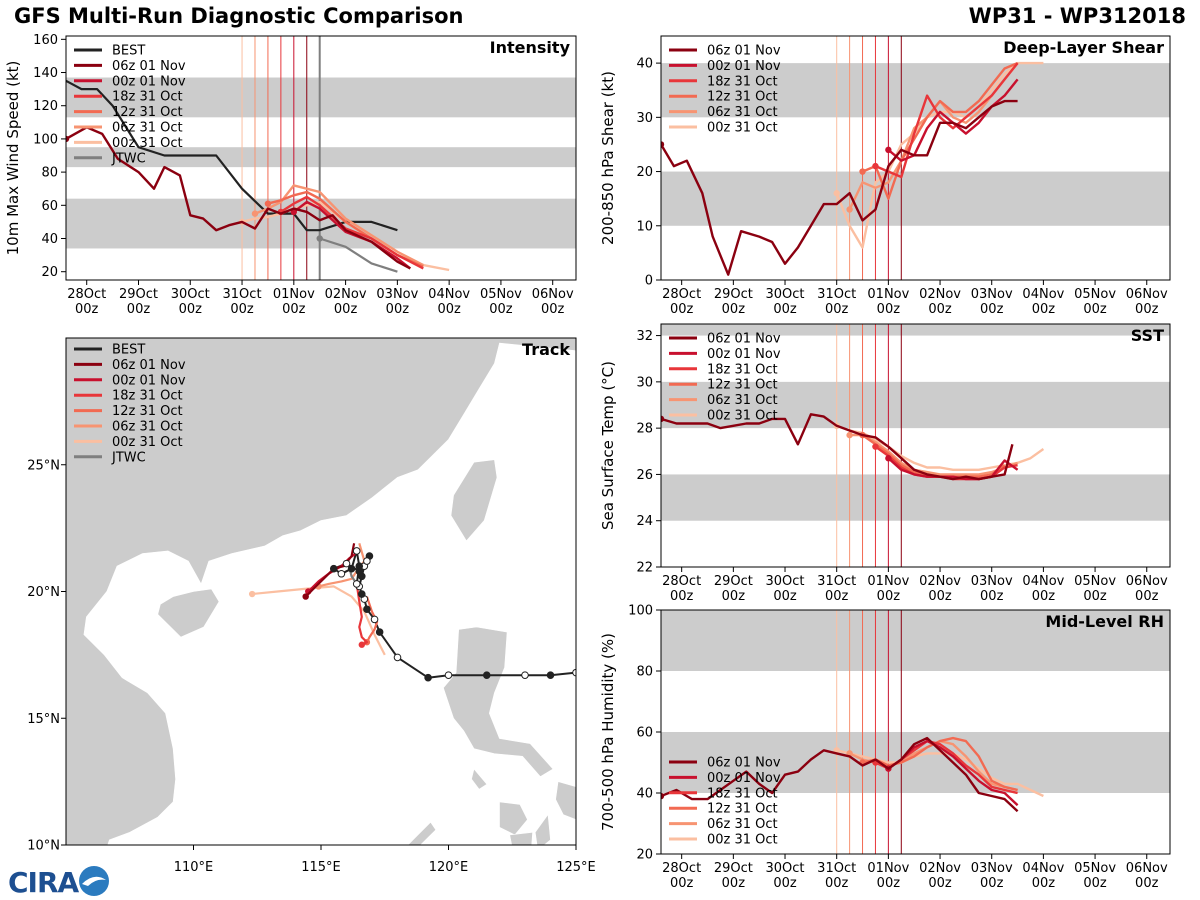  What do you see at coordinates (742, 793) in the screenshot?
I see `legend-label: 18z 31 Oct` at bounding box center [742, 793].